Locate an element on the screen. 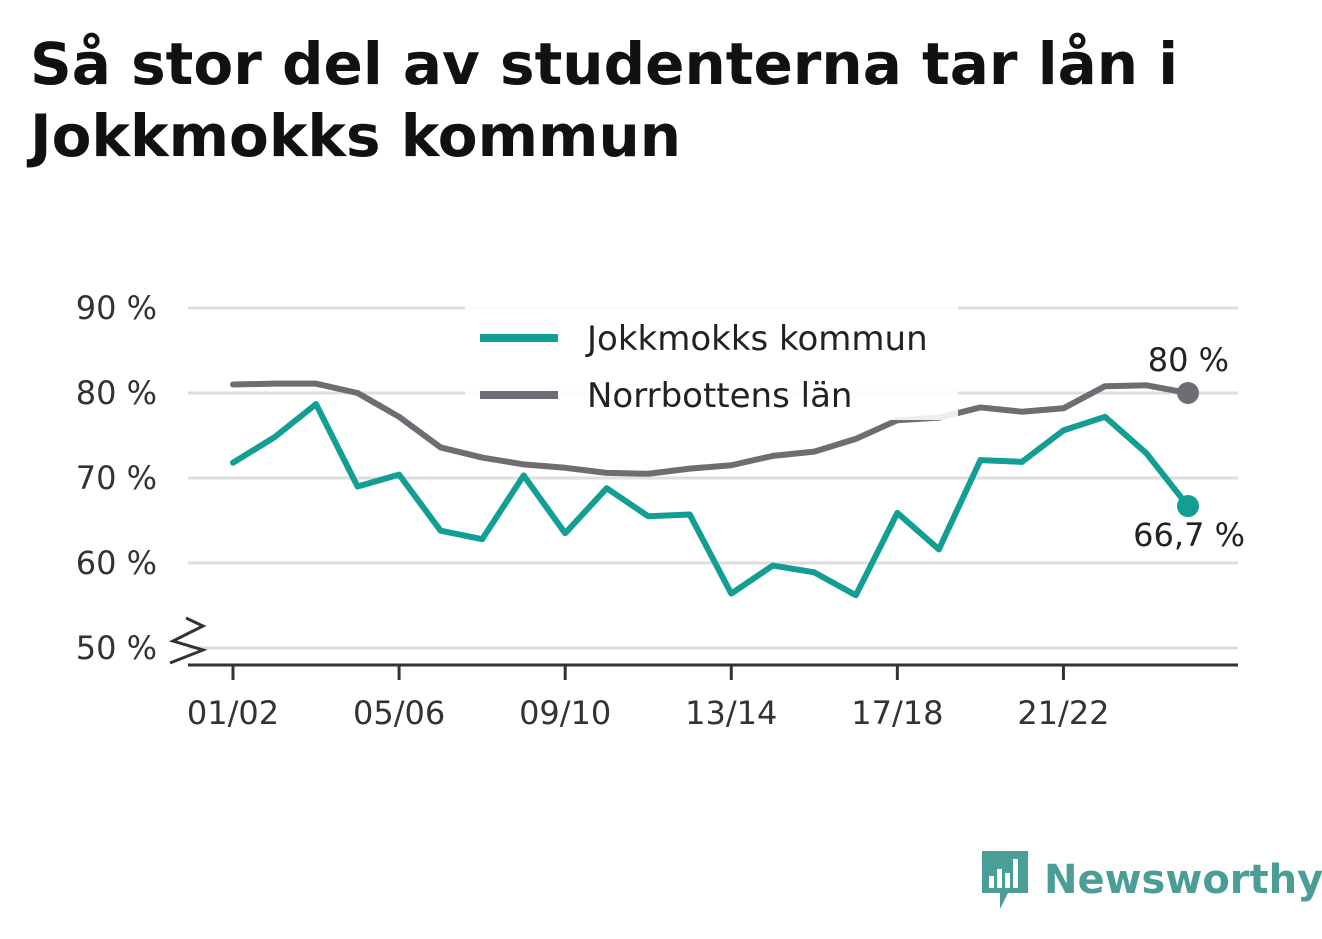 The height and width of the screenshot is (939, 1322). brand-name: Newsworthy is located at coordinates (1183, 880).